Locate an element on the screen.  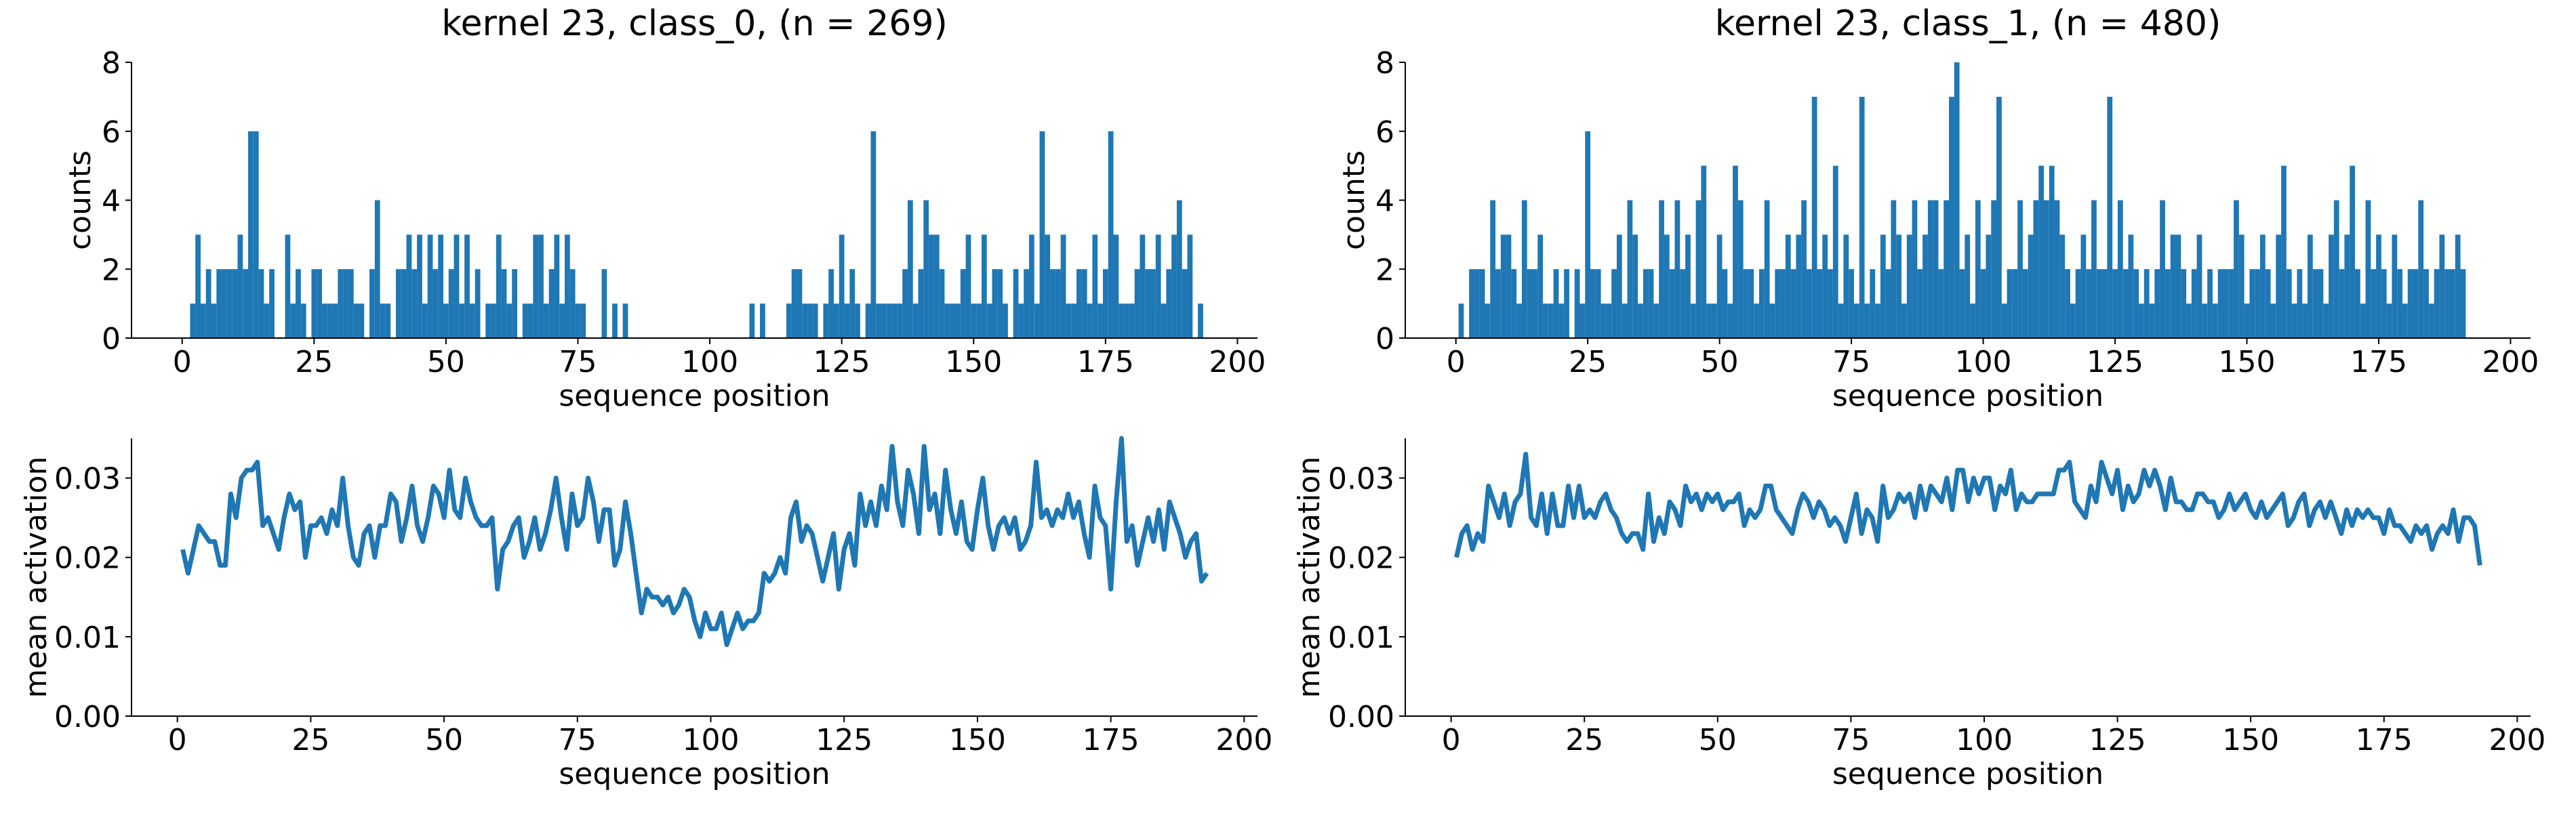
subplot-title: kernel 23, class_0, (n = 269) is located at coordinates (694, 23).